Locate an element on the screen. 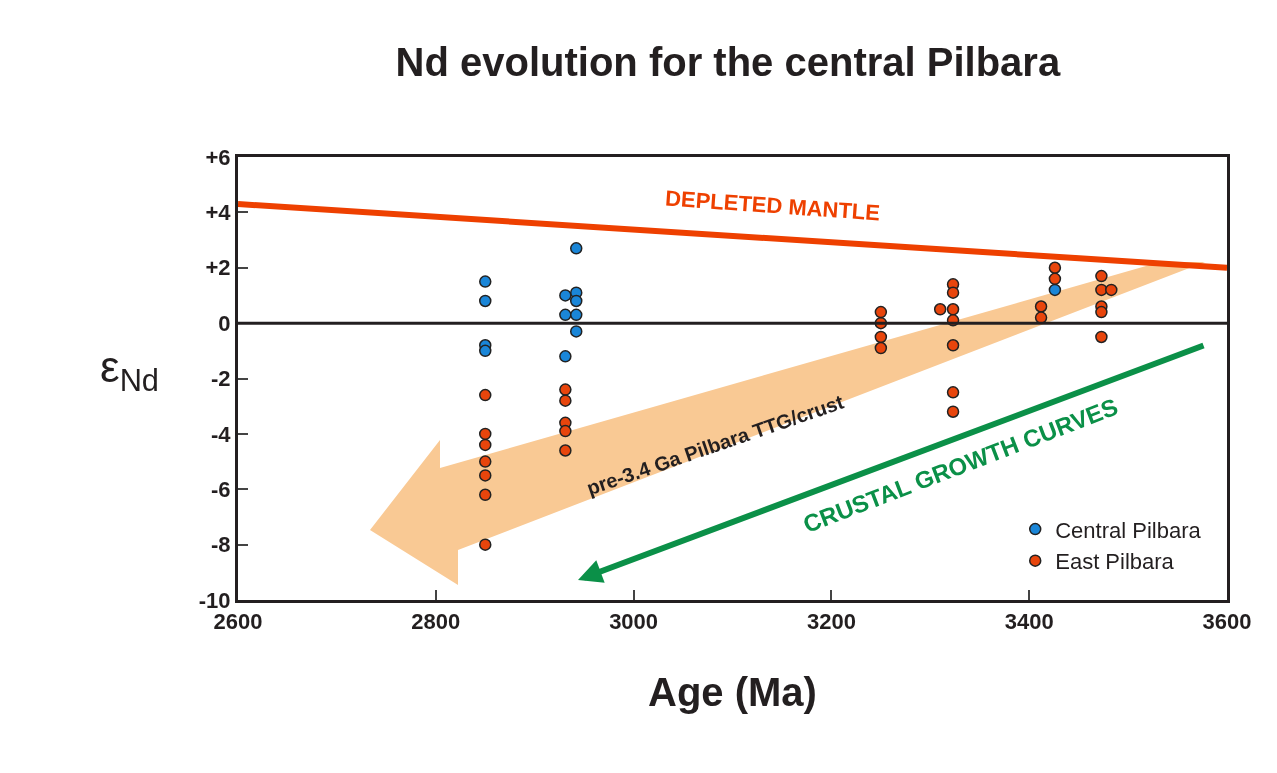 The width and height of the screenshot is (1277, 773). x-tick-label: 2800 is located at coordinates (436, 622).